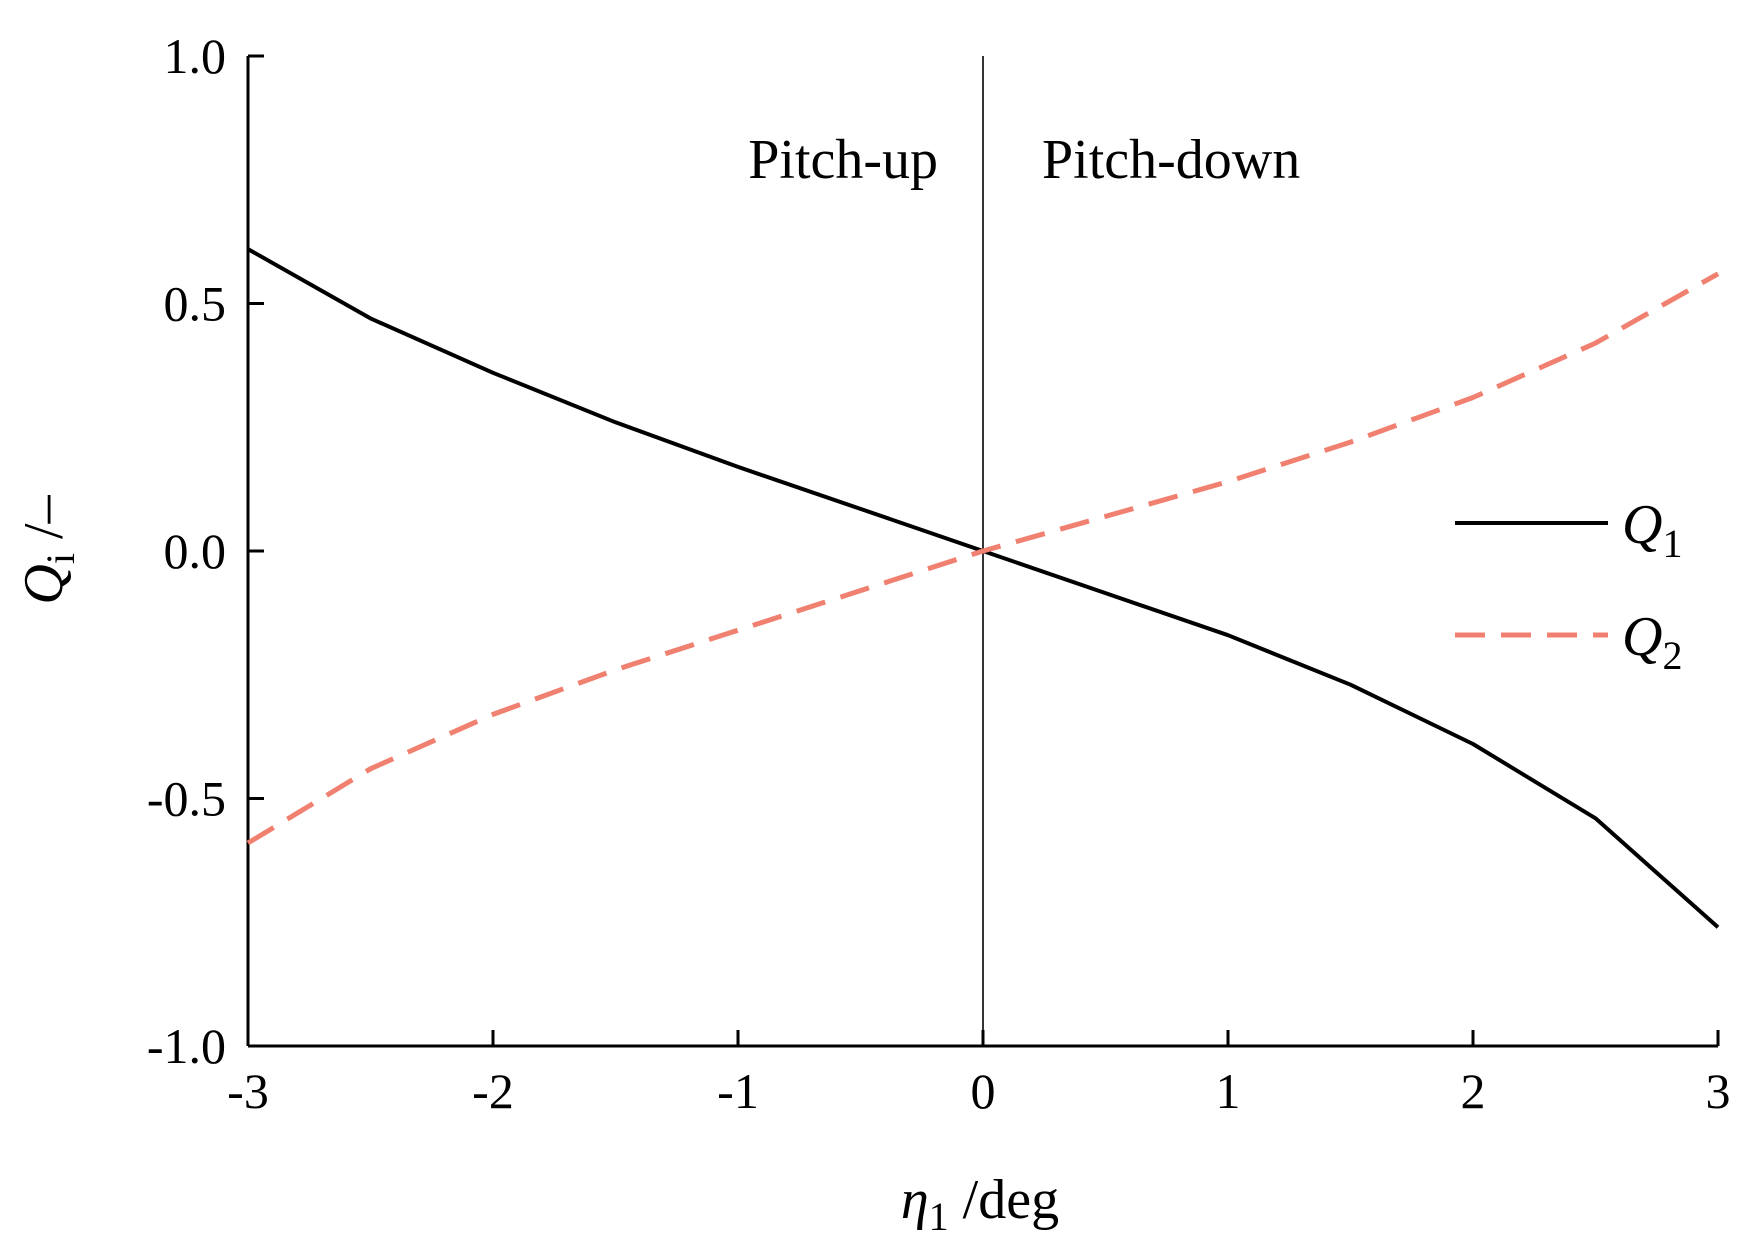 The image size is (1746, 1253). I want to click on pitch-down-label: Pitch-down, so click(1171, 160).